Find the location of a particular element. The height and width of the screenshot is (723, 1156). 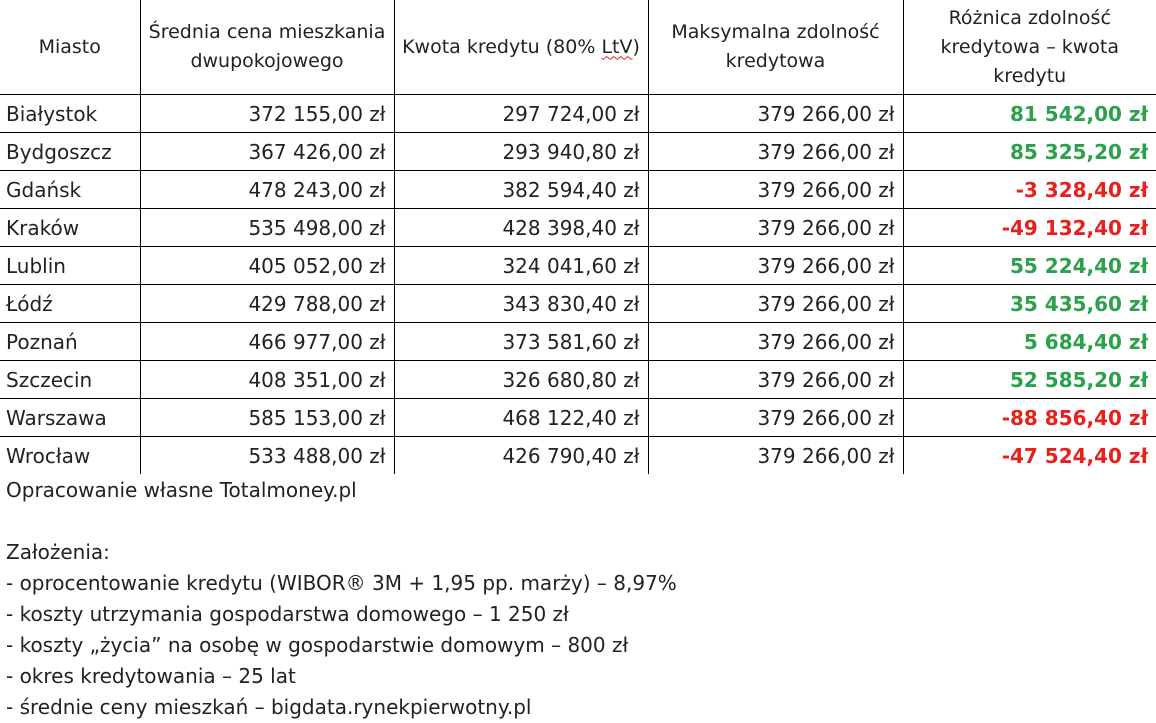

cell-avg-price: 466 977,00 zł is located at coordinates (266, 341).